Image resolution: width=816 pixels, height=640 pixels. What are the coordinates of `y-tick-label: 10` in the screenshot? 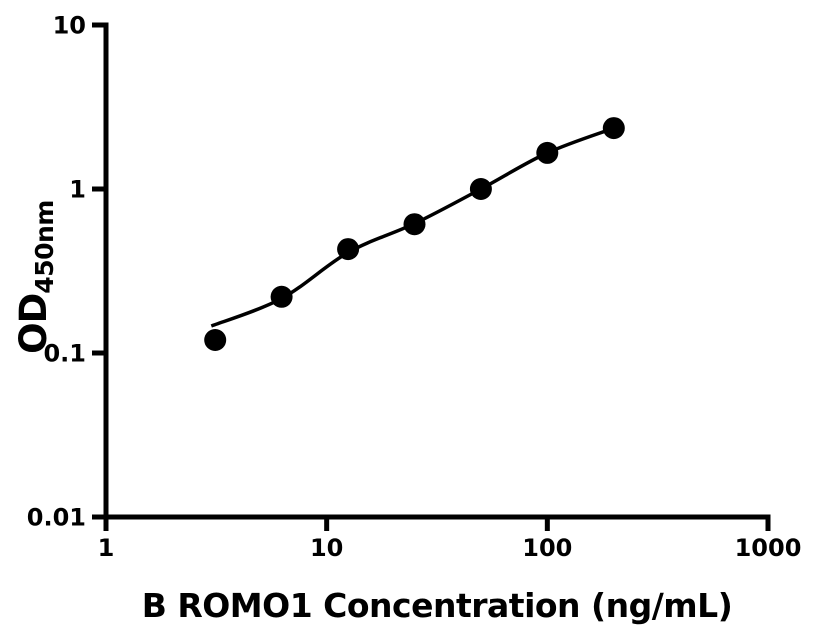 It's located at (69, 26).